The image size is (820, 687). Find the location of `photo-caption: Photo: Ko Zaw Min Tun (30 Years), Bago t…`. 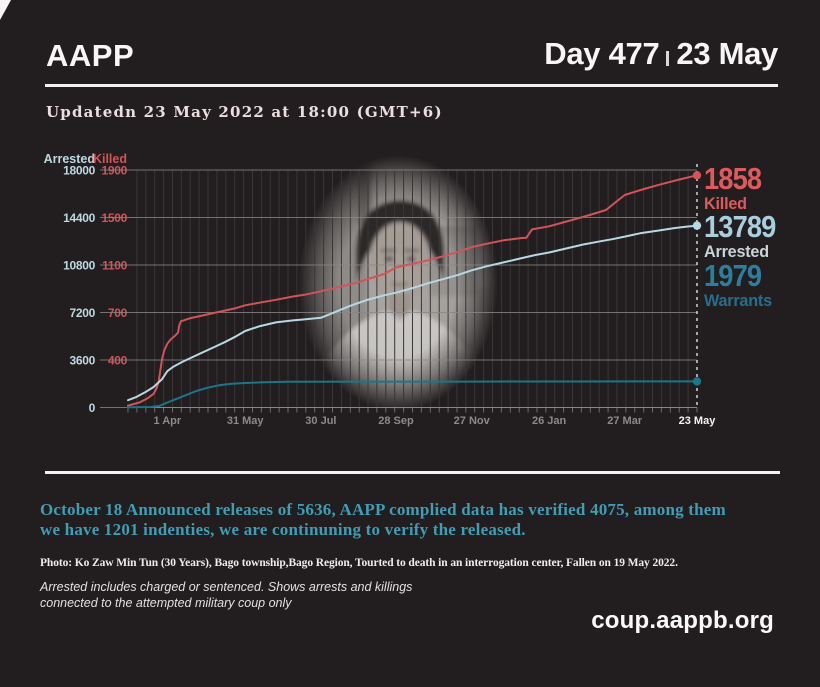

photo-caption: Photo: Ko Zaw Min Tun (30 Years), Bago t… is located at coordinates (359, 563).